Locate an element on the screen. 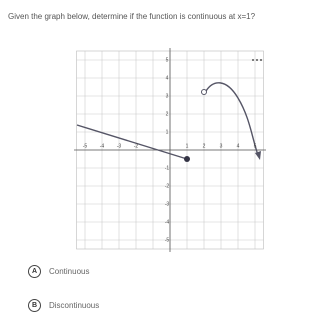 The height and width of the screenshot is (331, 336). y-tick-label: 5 is located at coordinates (167, 60).